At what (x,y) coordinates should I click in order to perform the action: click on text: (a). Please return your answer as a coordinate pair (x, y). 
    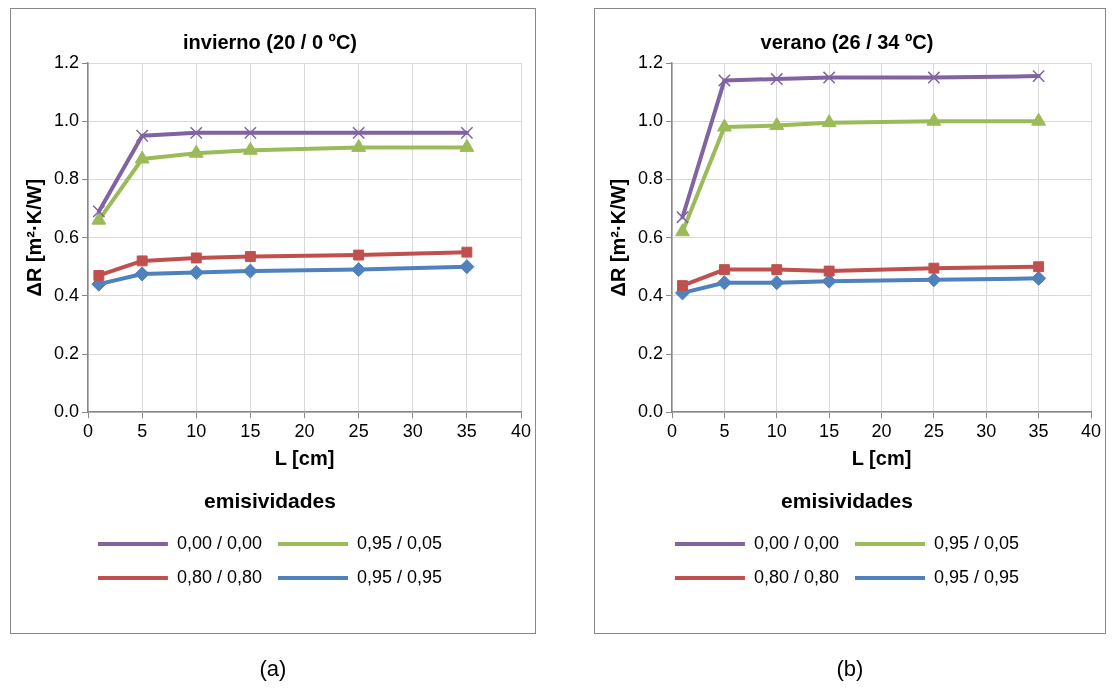
    Looking at the image, I should click on (273, 669).